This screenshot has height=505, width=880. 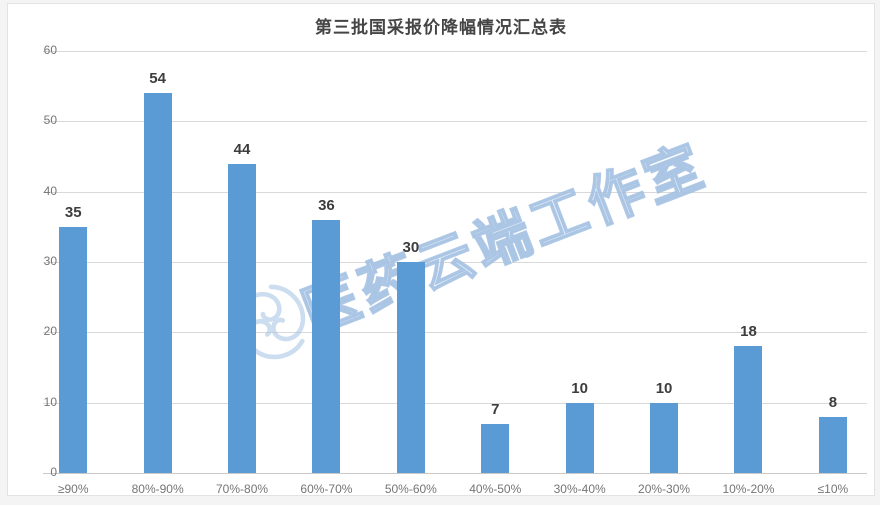 What do you see at coordinates (441, 27) in the screenshot?
I see `chart-title: 第三批国采报价降幅情况汇总表` at bounding box center [441, 27].